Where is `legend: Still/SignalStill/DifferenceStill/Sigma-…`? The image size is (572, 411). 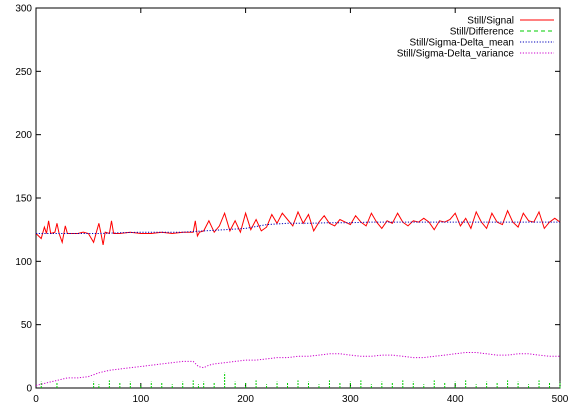
legend: Still/SignalStill/DifferenceStill/Sigma-… is located at coordinates (475, 38).